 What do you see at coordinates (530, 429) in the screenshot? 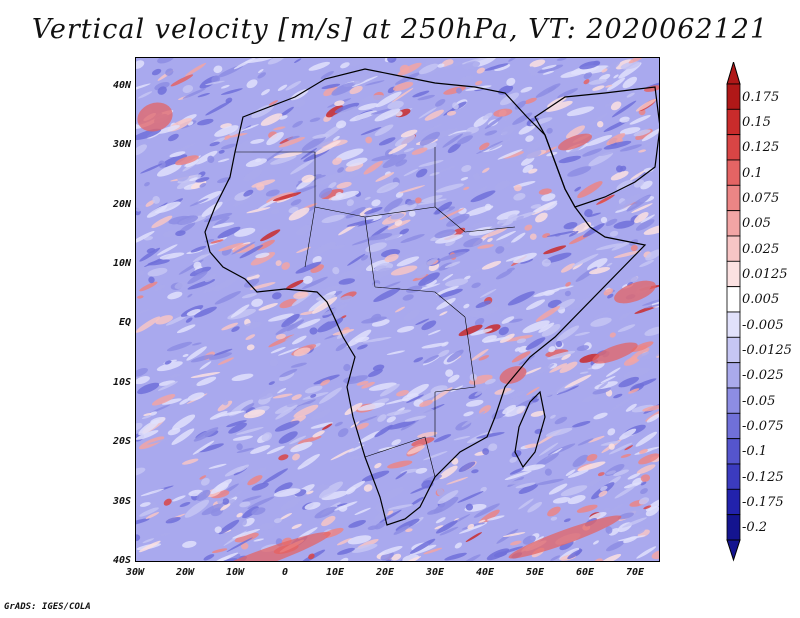
I see `madagascar-coastline` at bounding box center [530, 429].